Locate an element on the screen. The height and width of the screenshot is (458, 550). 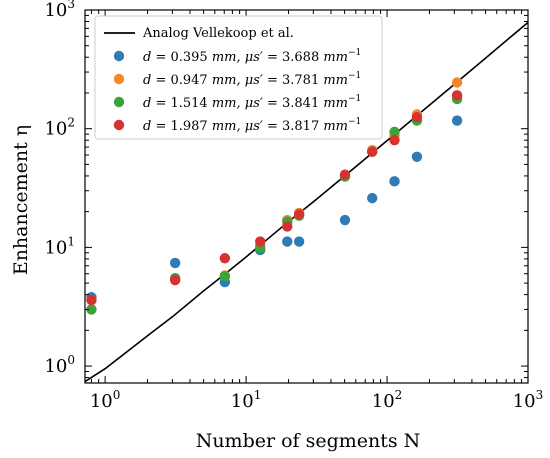
legend-box is located at coordinates (238, 77).